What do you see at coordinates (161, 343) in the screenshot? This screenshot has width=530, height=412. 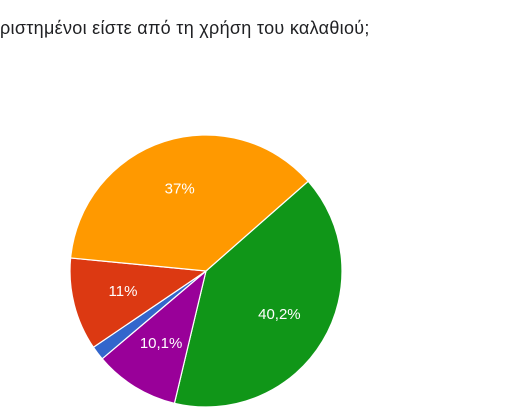 I see `slice-label: 10,1%` at bounding box center [161, 343].